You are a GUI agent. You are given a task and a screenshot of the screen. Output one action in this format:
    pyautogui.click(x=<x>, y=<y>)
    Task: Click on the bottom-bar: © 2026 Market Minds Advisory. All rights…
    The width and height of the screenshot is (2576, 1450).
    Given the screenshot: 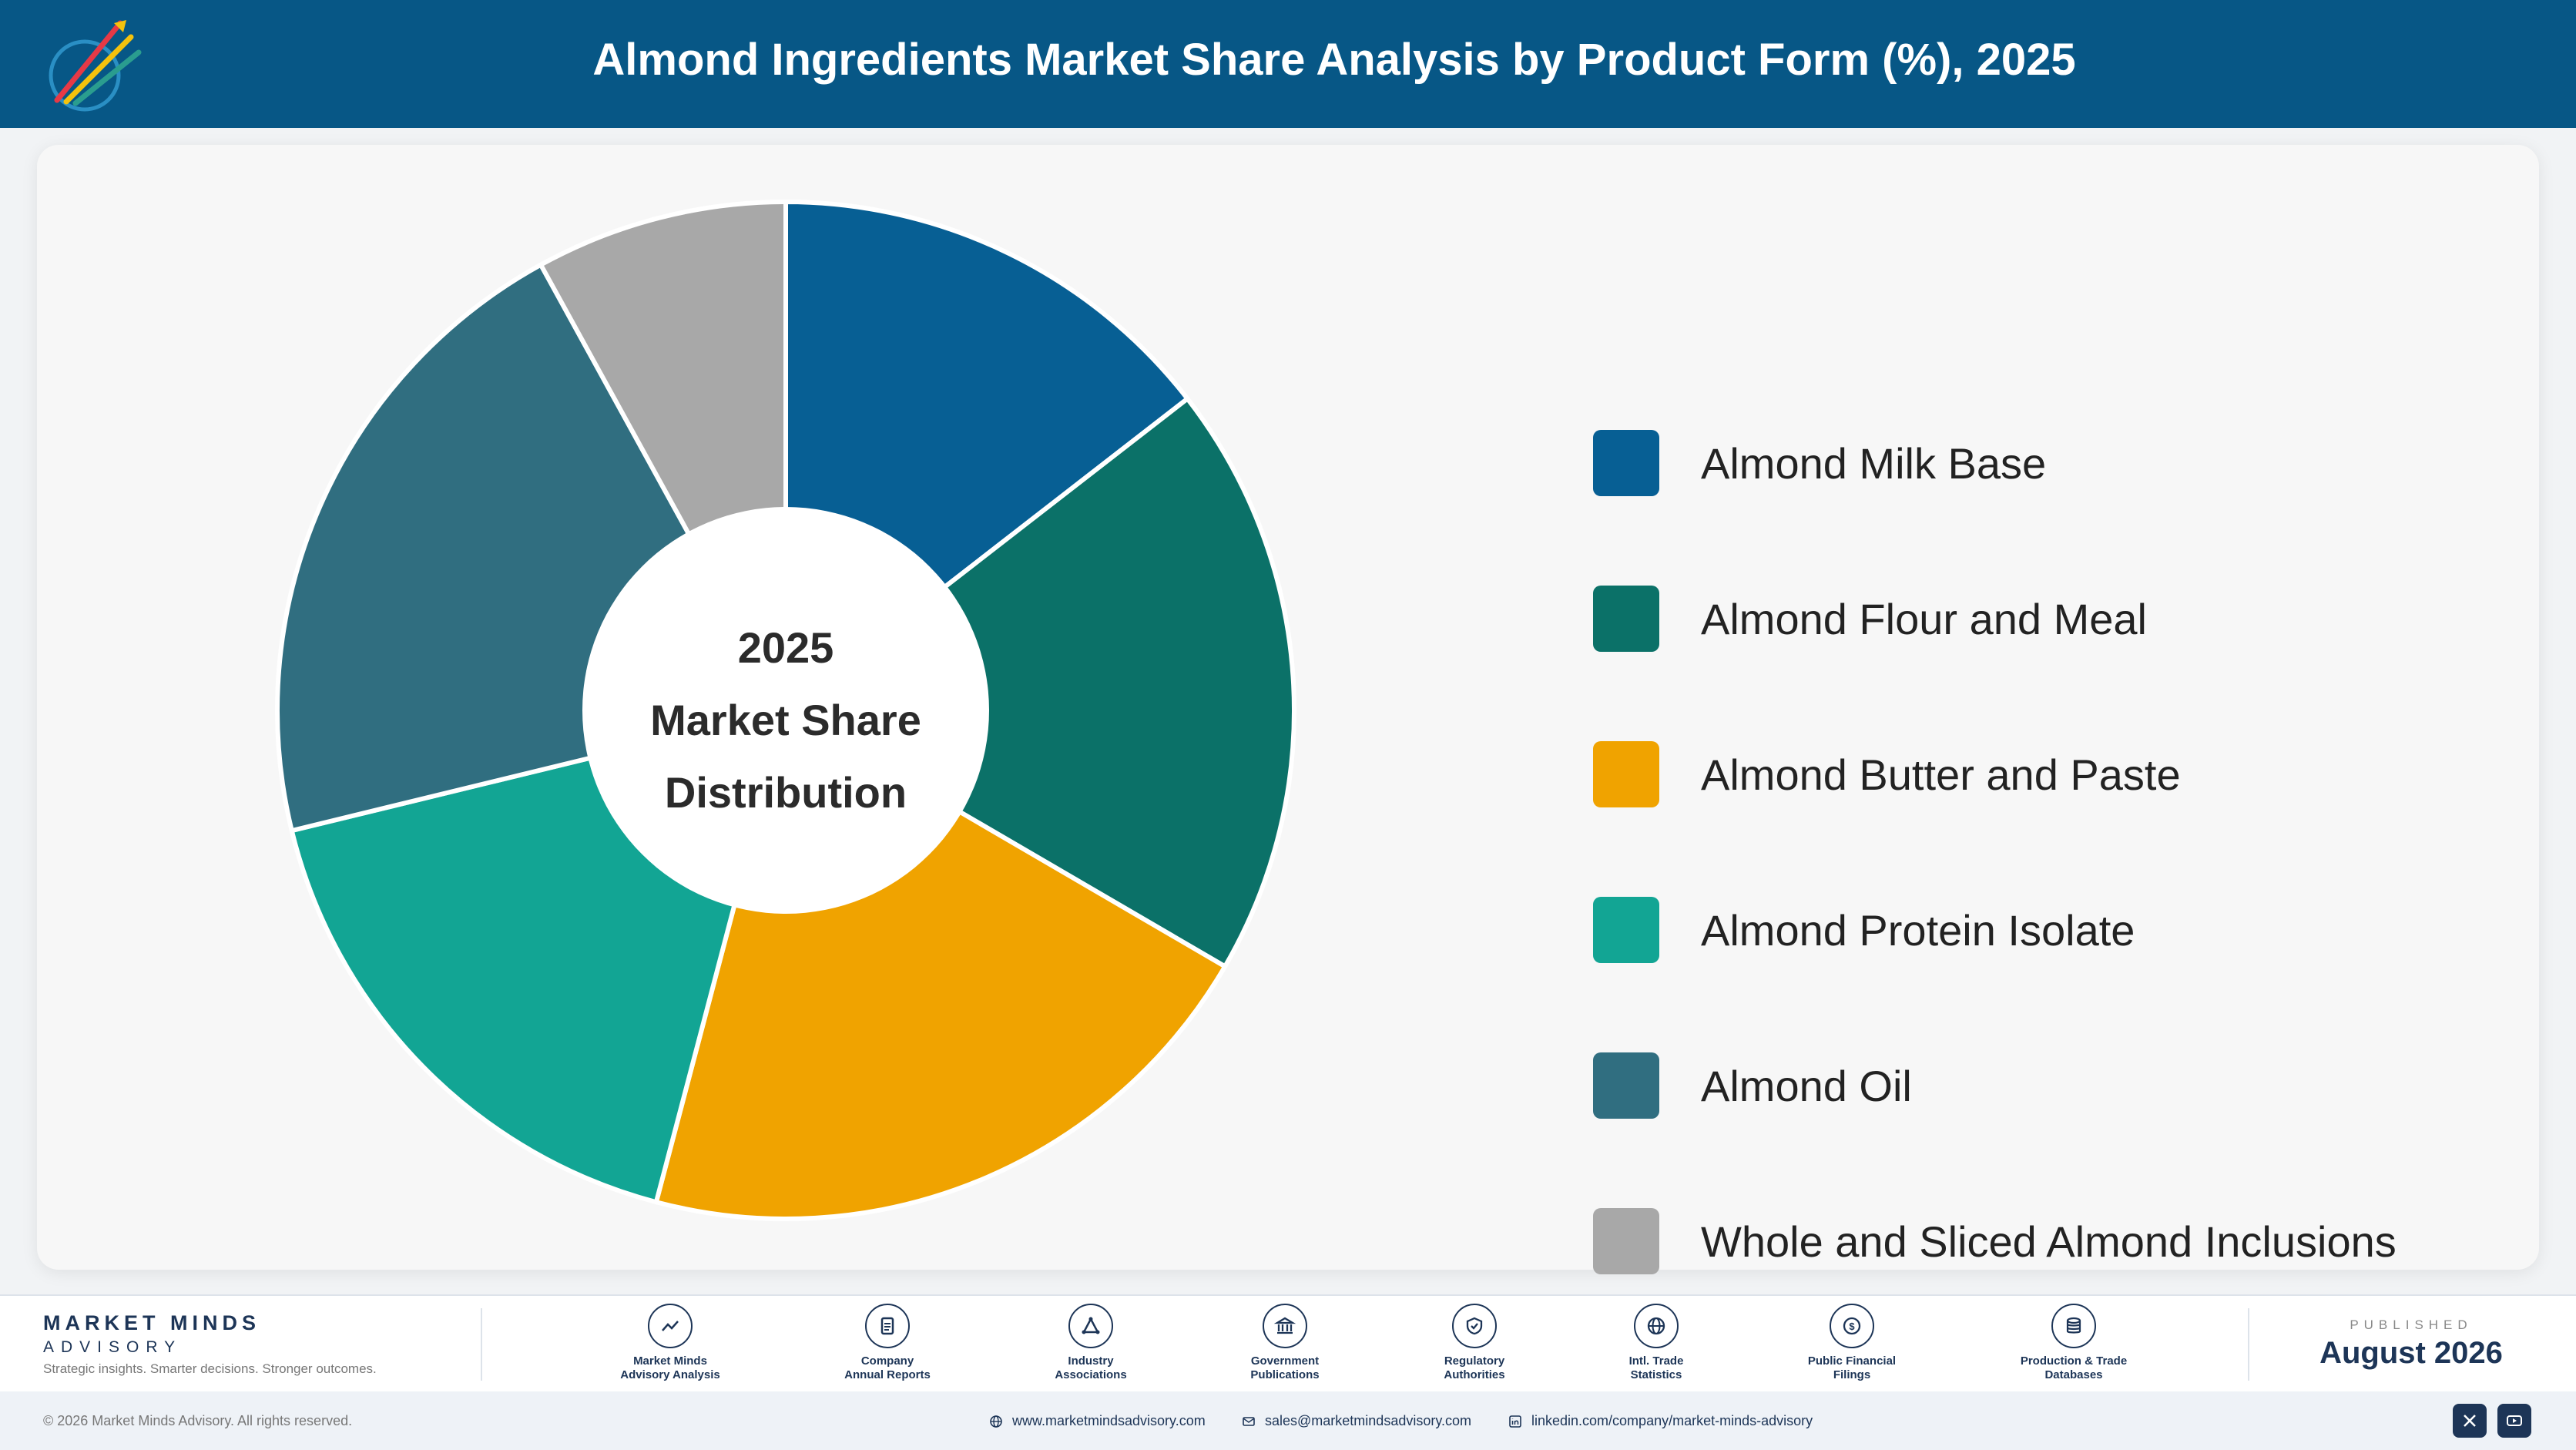 What is the action you would take?
    pyautogui.click(x=1288, y=1420)
    